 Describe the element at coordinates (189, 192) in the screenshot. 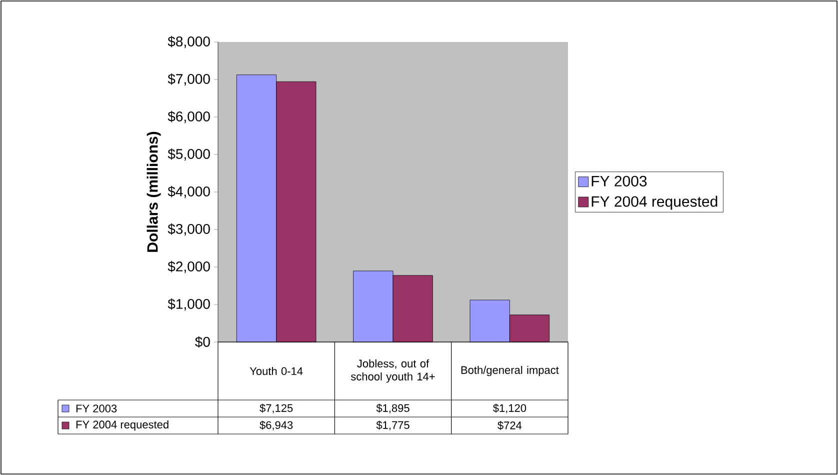

I see `y-tick-label: $4,000` at that location.